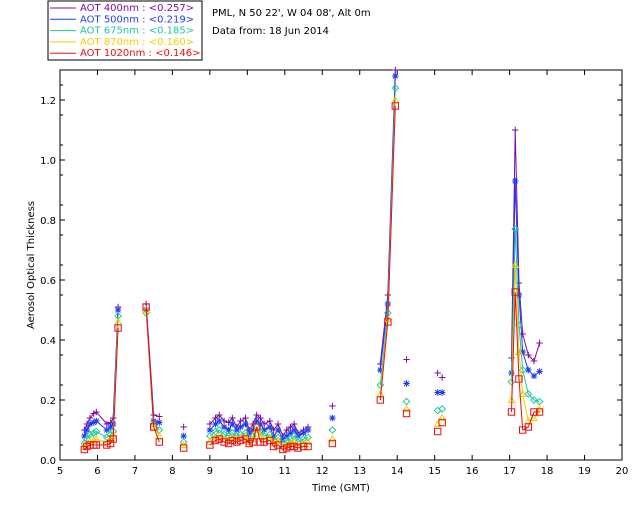 The height and width of the screenshot is (512, 640). What do you see at coordinates (584, 471) in the screenshot?
I see `x-tick-label: 19` at bounding box center [584, 471].